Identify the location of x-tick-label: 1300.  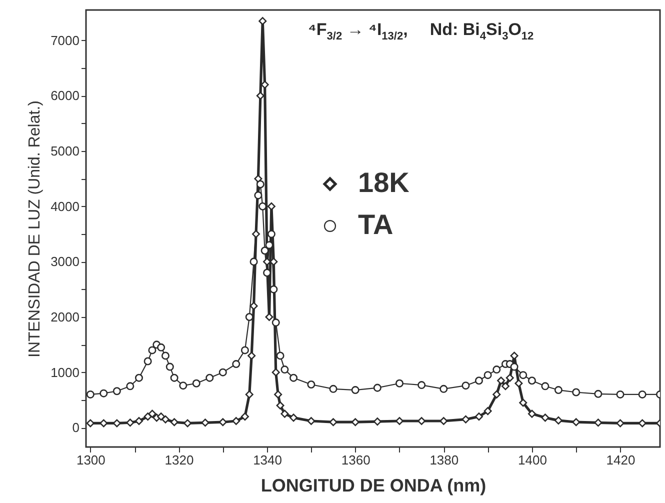
(91, 460).